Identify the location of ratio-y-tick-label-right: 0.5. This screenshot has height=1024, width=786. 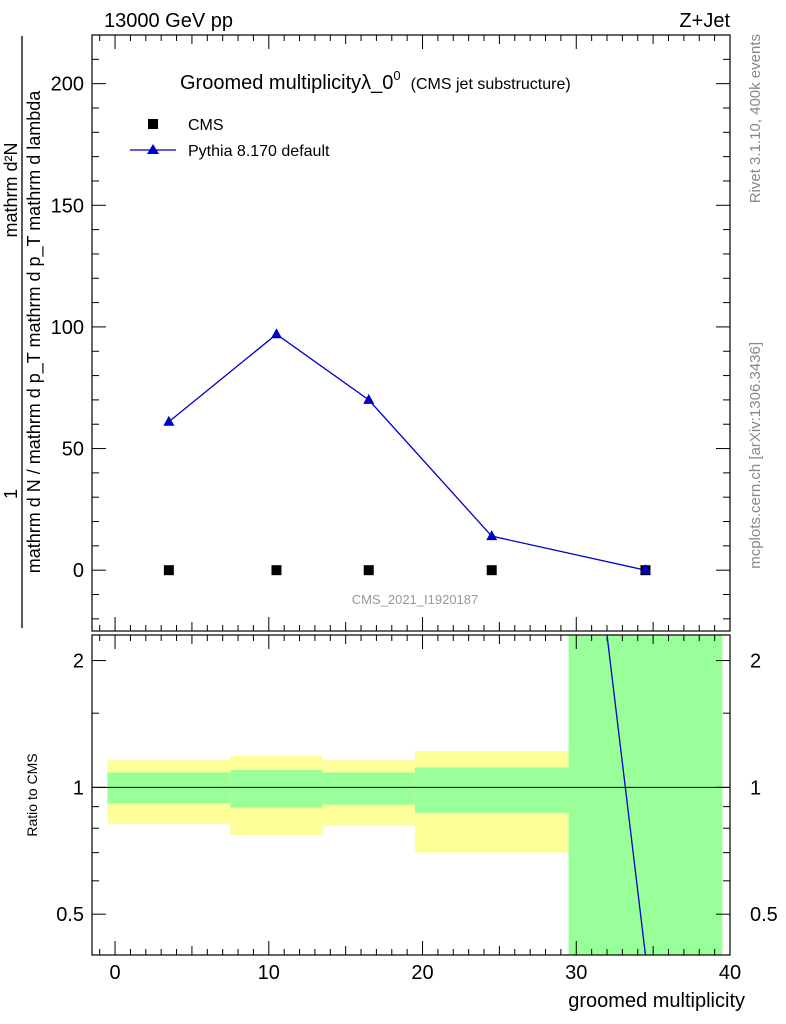
(764, 915).